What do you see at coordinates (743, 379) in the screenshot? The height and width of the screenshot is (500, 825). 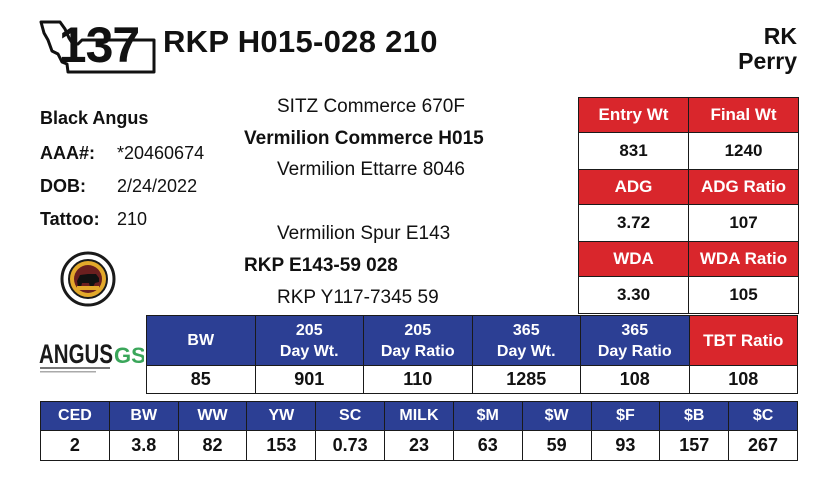 I see `perf-value-tbt-ratio: 108` at bounding box center [743, 379].